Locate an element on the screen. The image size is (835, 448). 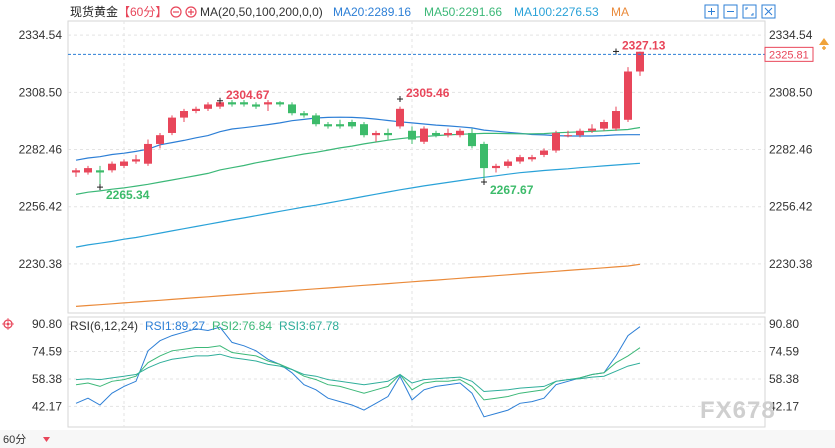
ma100-value: MA100:2276.53 is located at coordinates (556, 12).